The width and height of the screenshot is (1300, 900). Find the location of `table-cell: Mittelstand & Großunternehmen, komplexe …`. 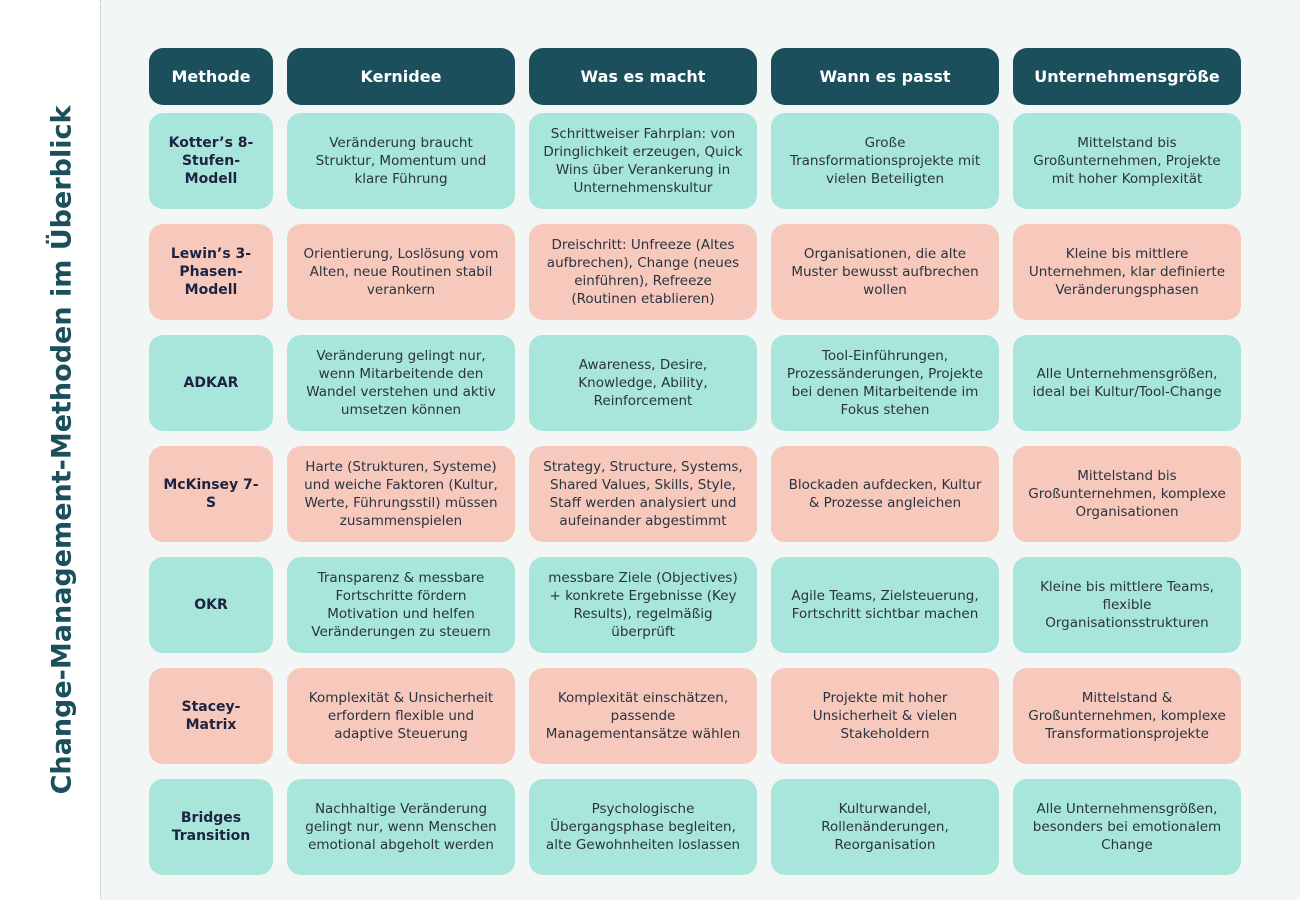

table-cell: Mittelstand & Großunternehmen, komplexe … is located at coordinates (1127, 716).